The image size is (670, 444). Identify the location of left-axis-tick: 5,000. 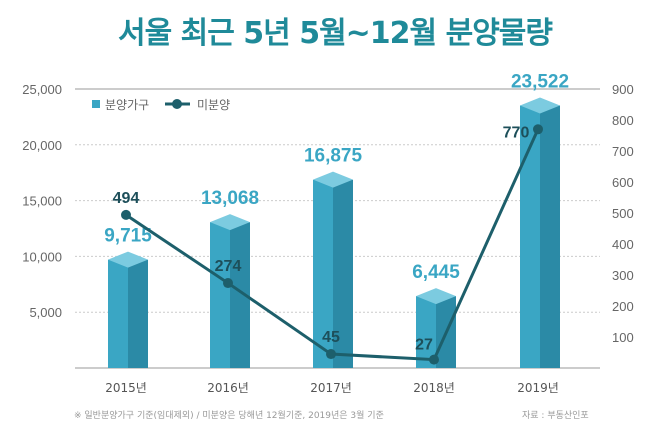
(45, 312).